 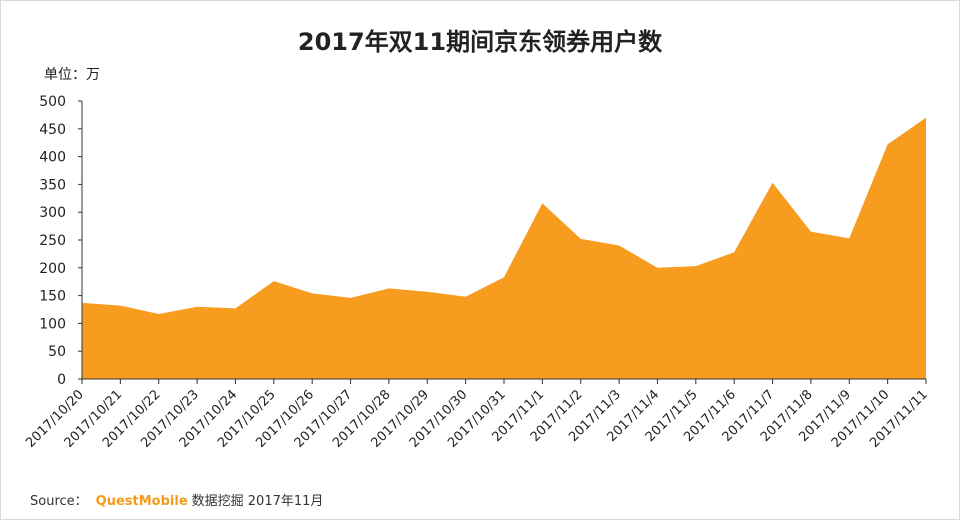 I want to click on source-suffix: 数据挖掘 2017年11月, so click(x=257, y=501).